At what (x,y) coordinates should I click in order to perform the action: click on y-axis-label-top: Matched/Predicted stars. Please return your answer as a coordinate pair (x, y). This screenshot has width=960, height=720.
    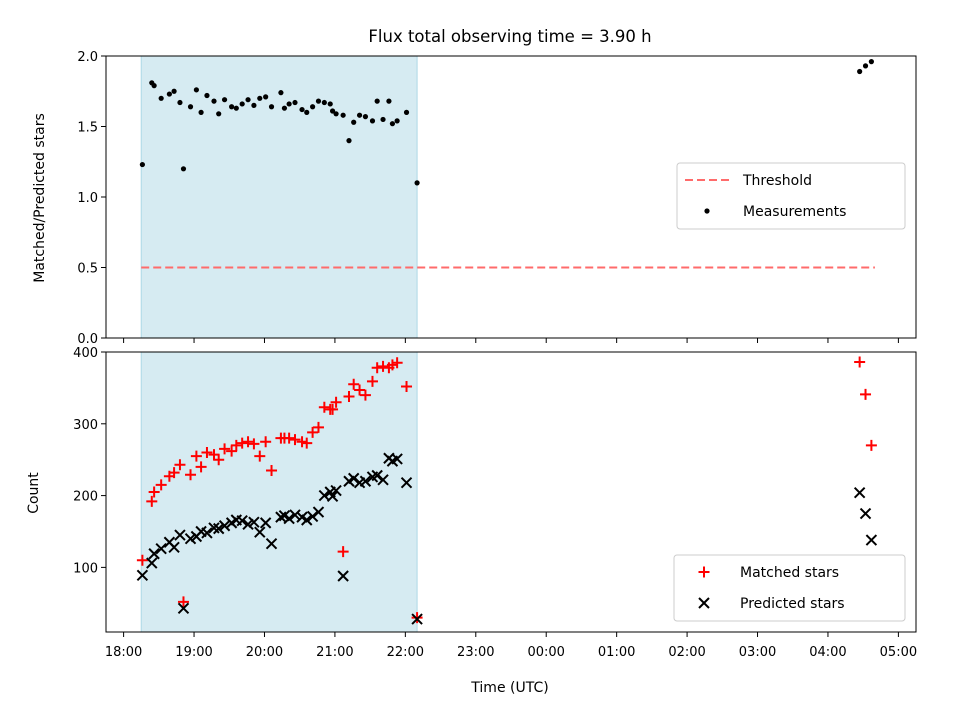
    Looking at the image, I should click on (40, 198).